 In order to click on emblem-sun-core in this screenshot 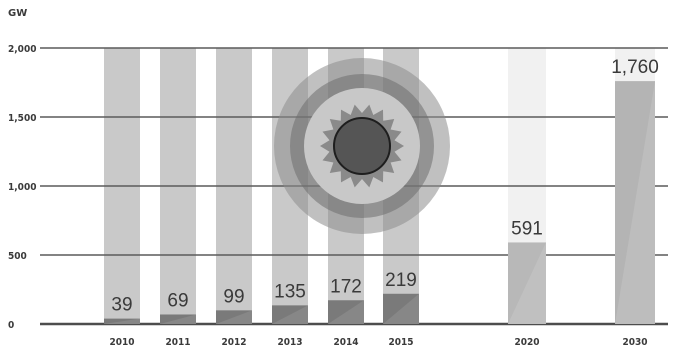, I will do `click(362, 146)`.